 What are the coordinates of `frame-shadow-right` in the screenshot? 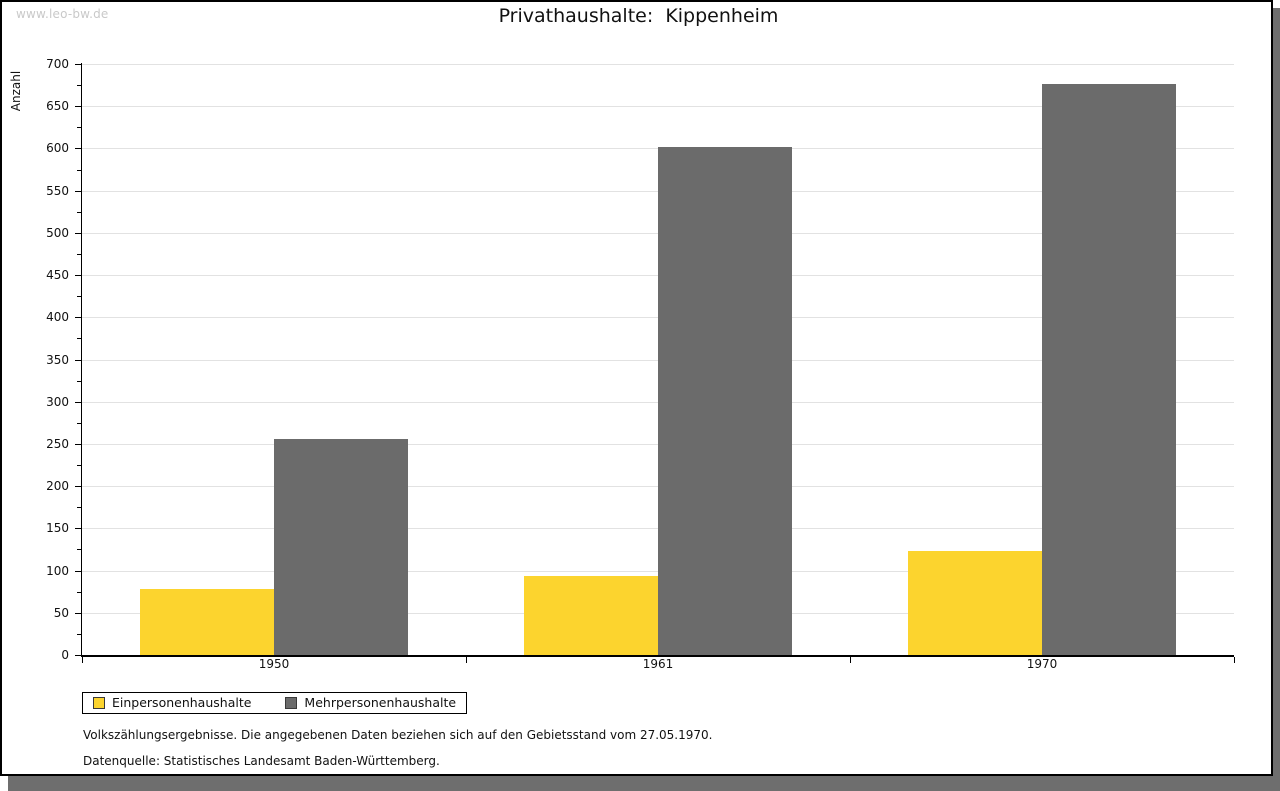 It's located at (1276, 399).